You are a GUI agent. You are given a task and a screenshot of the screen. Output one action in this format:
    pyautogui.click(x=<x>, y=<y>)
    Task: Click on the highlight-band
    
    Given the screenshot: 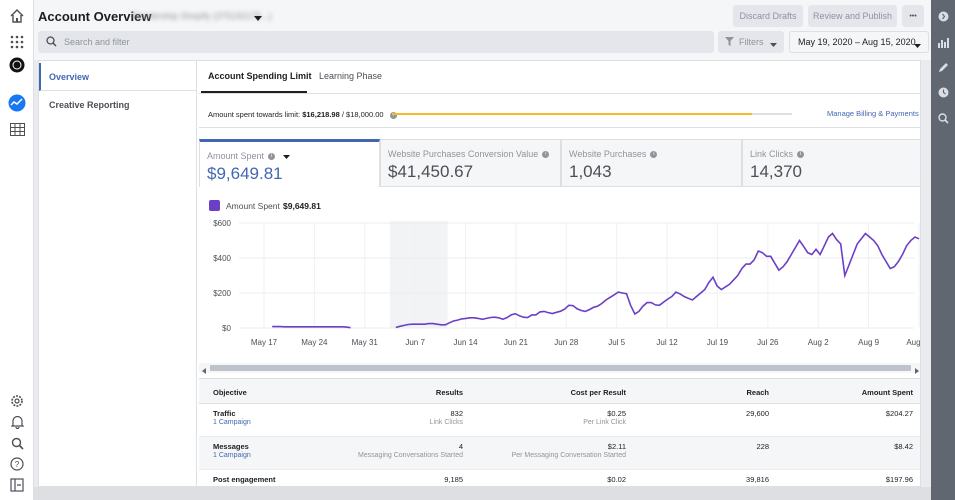 What is the action you would take?
    pyautogui.click(x=418, y=274)
    